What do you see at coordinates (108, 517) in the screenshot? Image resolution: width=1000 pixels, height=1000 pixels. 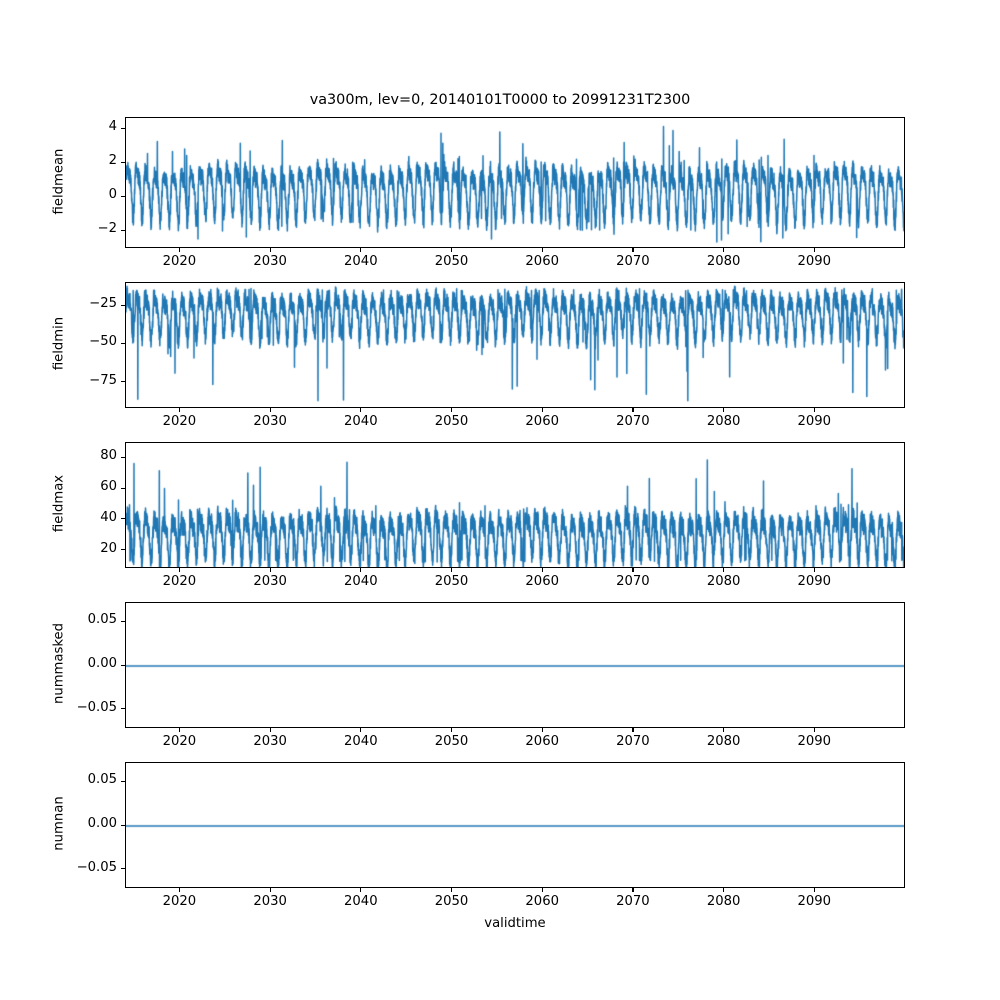 I see `y-tick-label-fieldmax: 40` at bounding box center [108, 517].